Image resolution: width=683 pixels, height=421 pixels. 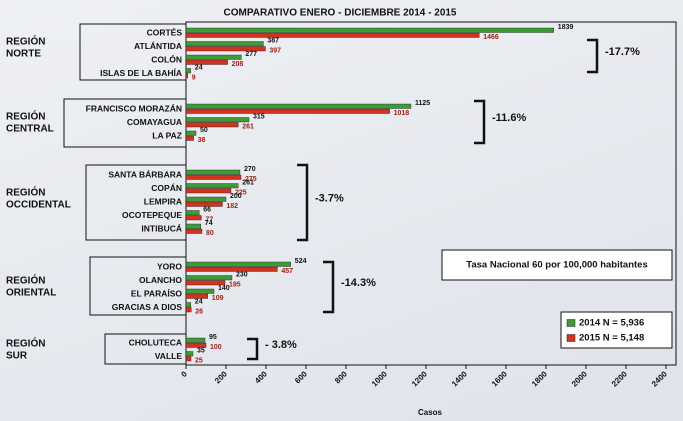 What do you see at coordinates (301, 377) in the screenshot?
I see `x-tick-label: 600` at bounding box center [301, 377].